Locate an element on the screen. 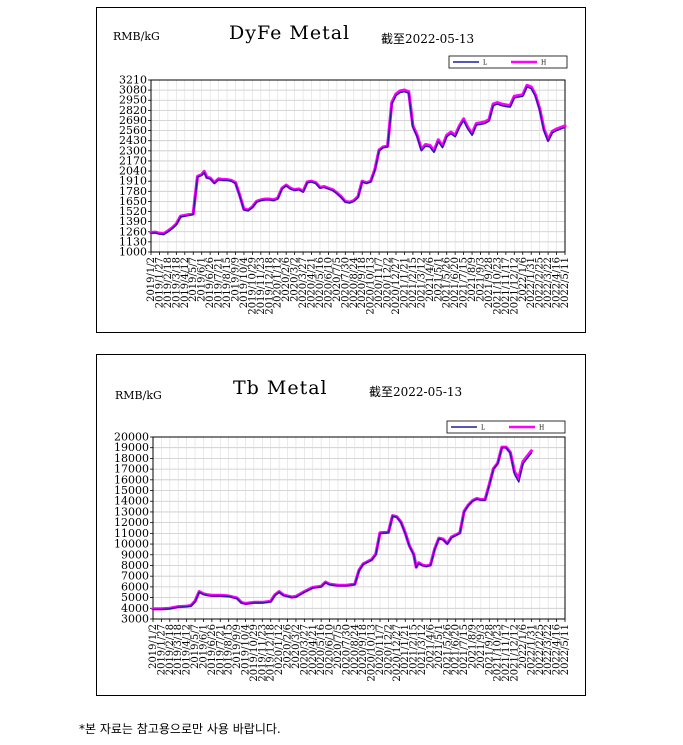 The image size is (683, 745). dyfe-x-tick-label: 2021/10/23 is located at coordinates (497, 286).